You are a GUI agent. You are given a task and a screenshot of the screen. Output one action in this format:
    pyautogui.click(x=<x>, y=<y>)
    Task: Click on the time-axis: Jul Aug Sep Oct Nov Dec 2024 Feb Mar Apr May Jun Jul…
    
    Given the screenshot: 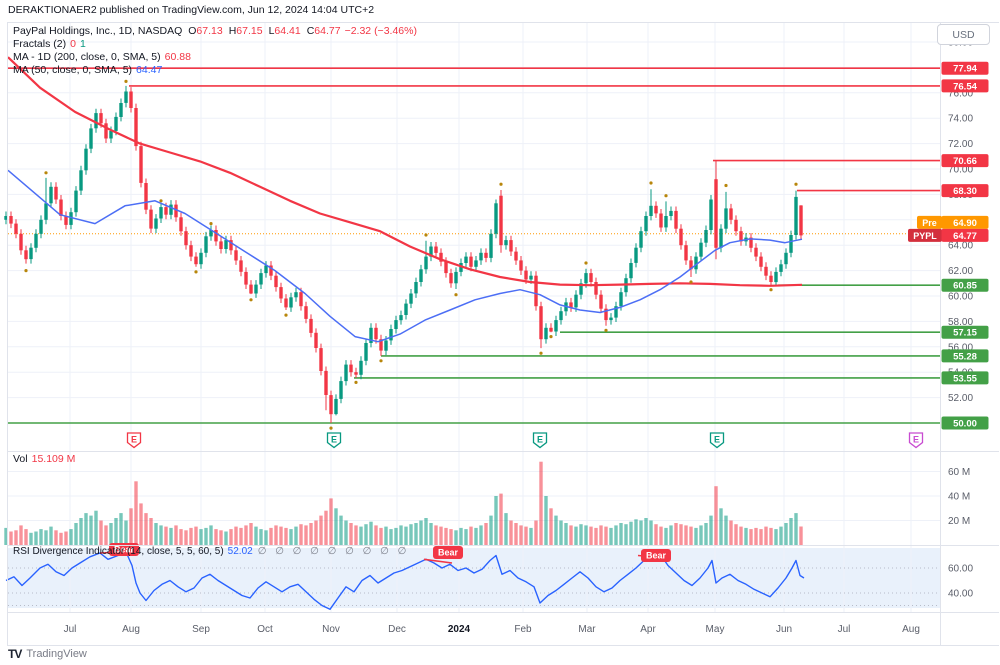 What is the action you would take?
    pyautogui.click(x=492, y=629)
    